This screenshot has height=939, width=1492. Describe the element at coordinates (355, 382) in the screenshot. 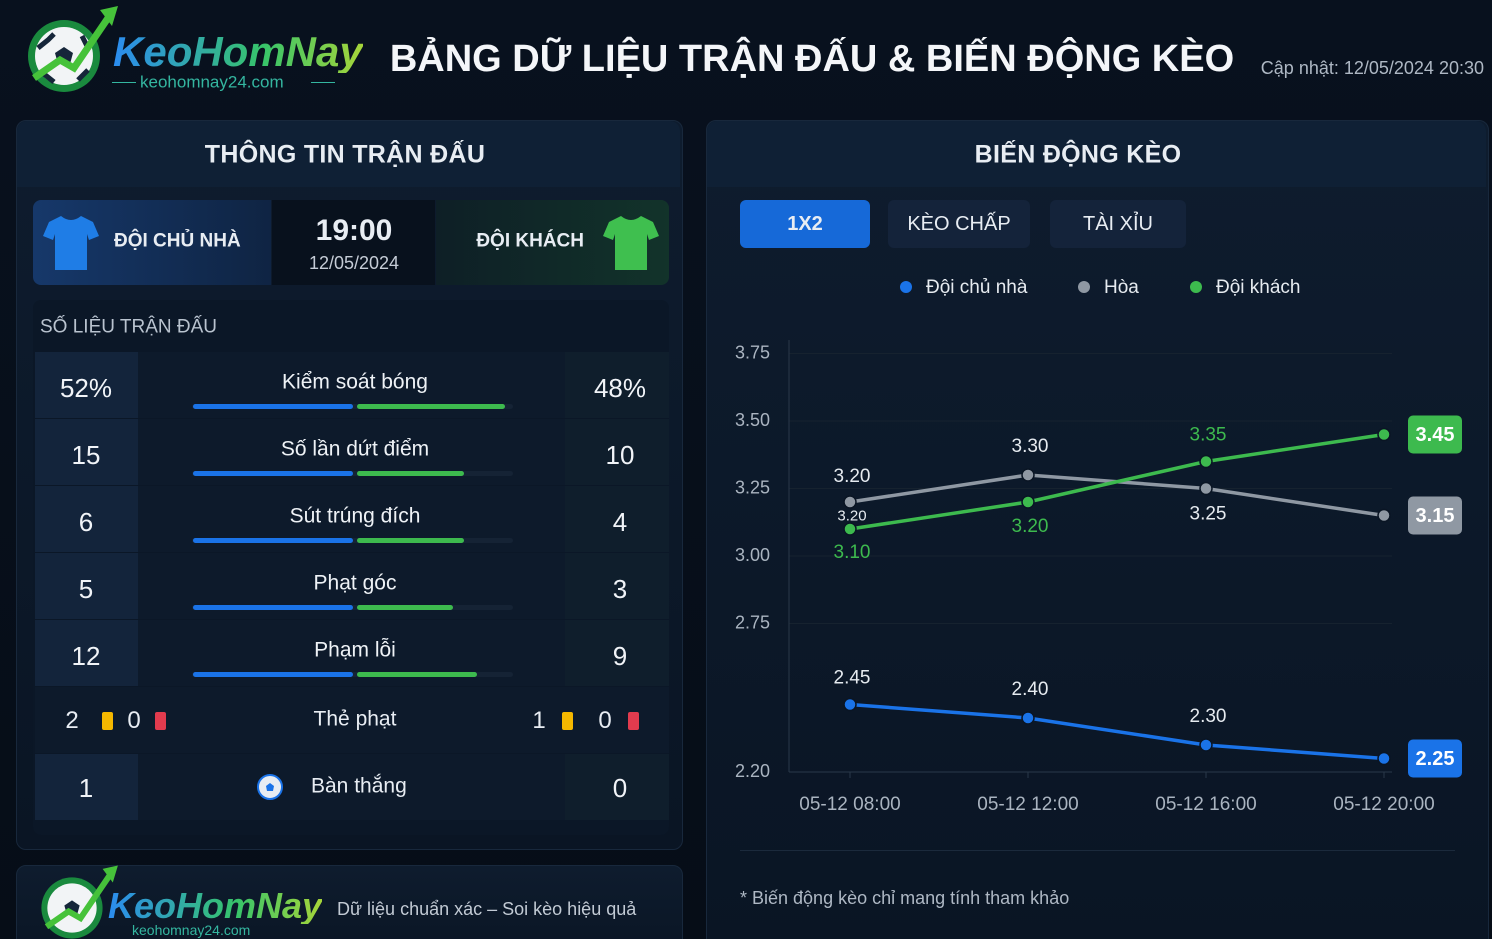

I see `stat-label: Kiểm soát bóng` at that location.